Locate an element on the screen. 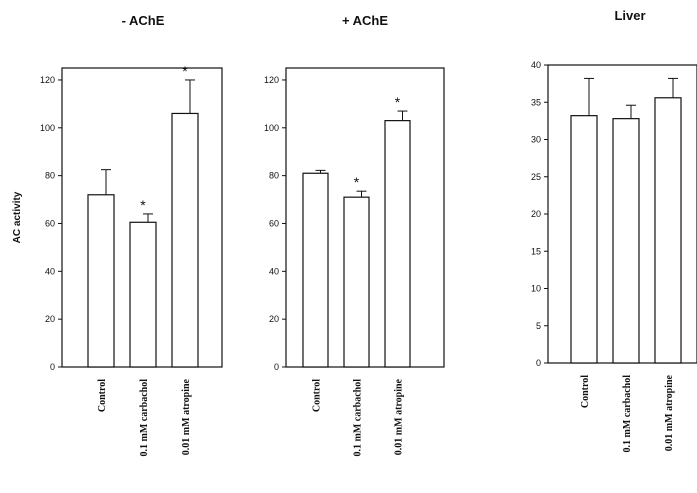  y-tick-label: 5 is located at coordinates (538, 326).